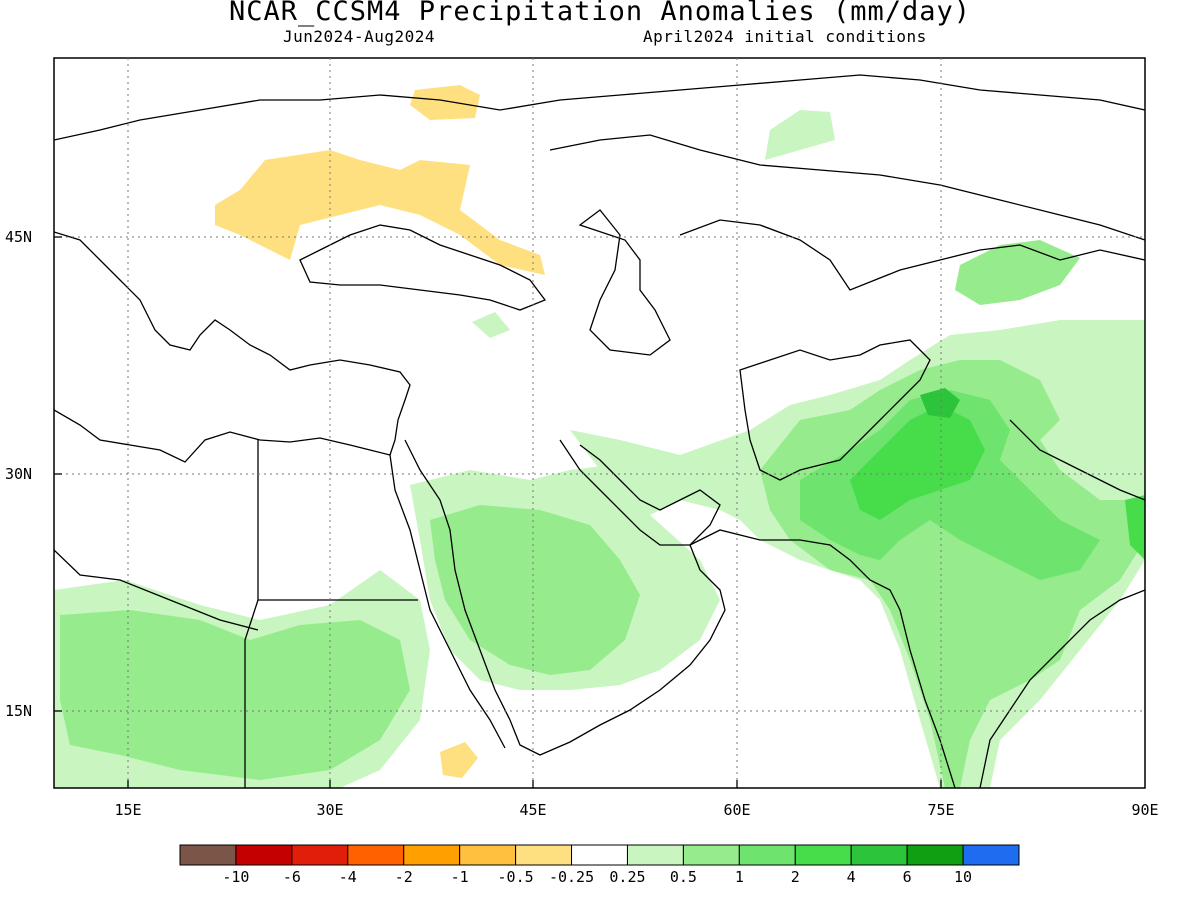 Image resolution: width=1200 pixels, height=900 pixels. Describe the element at coordinates (404, 877) in the screenshot. I see `legend-label: -2` at that location.